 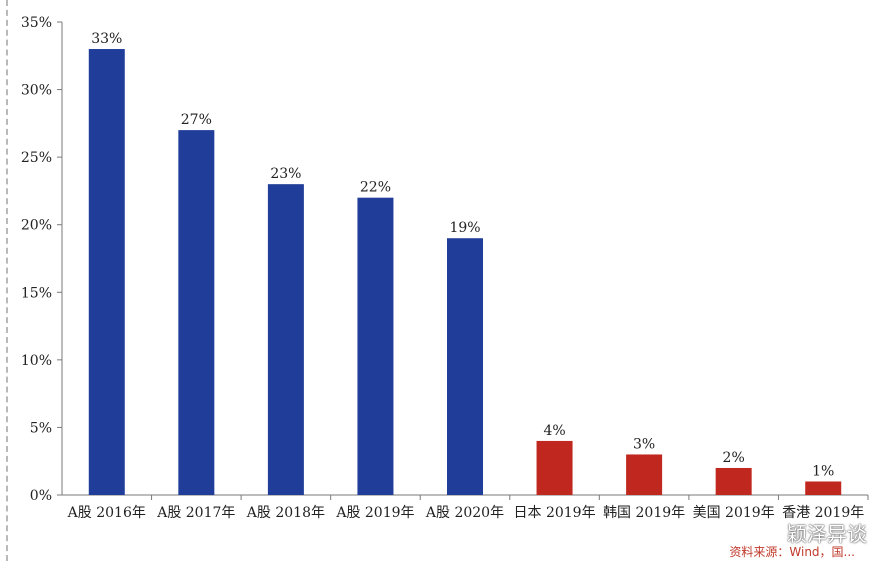 What do you see at coordinates (36, 91) in the screenshot?
I see `y-tick-label: 30%` at bounding box center [36, 91].